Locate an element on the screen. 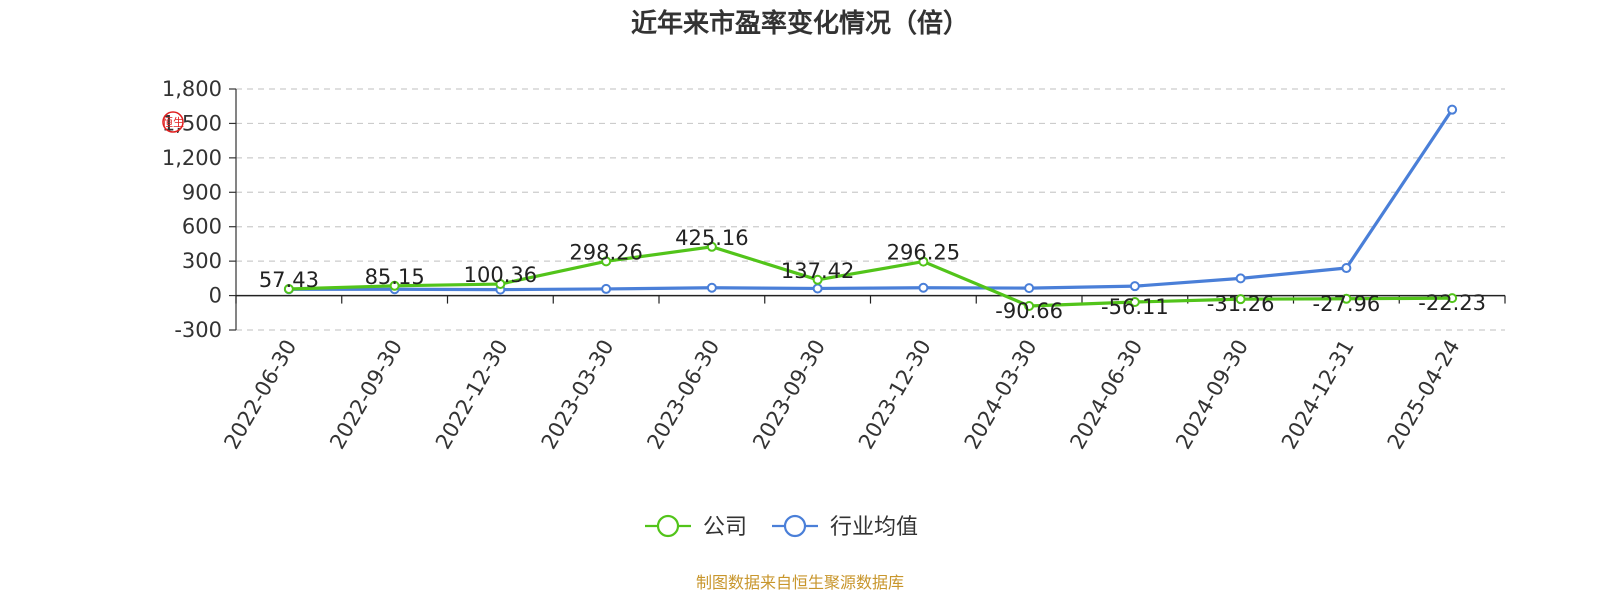 The image size is (1600, 600). watermark-seal: 恒生 is located at coordinates (173, 122).